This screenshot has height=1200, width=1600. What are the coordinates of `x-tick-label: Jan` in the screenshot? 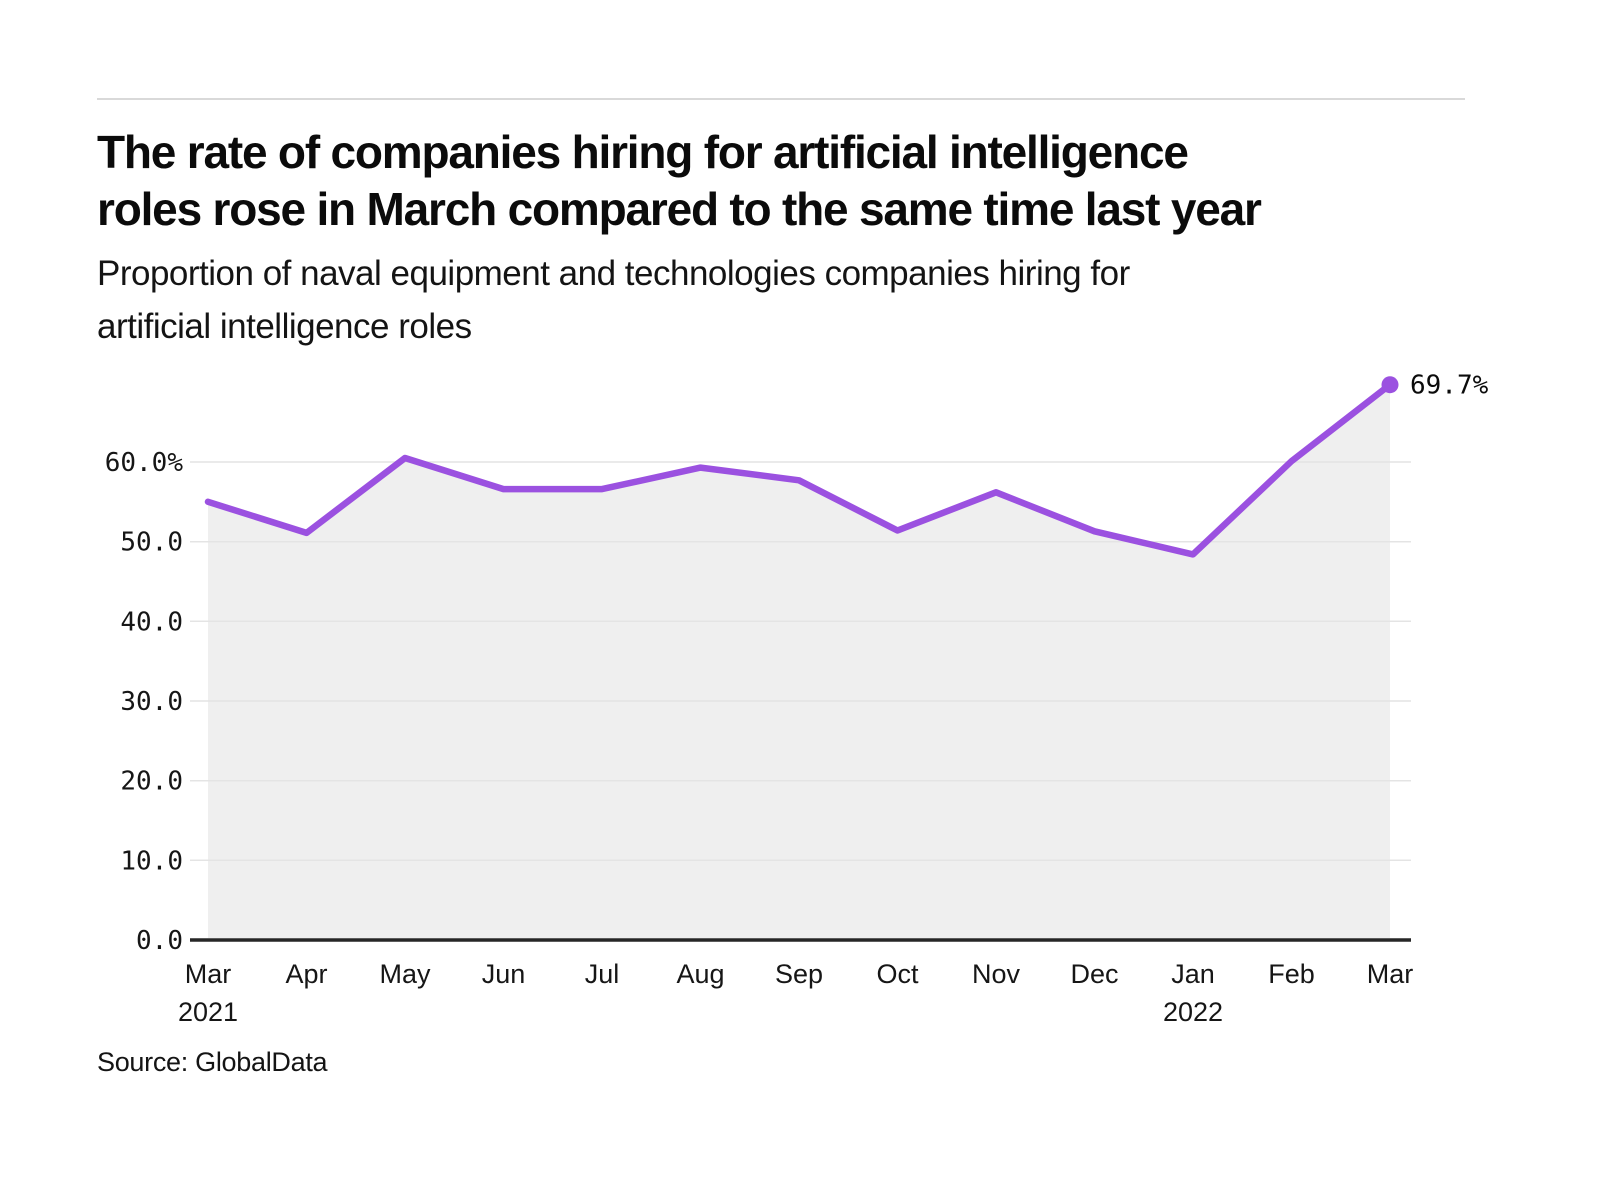 It's located at (1193, 974).